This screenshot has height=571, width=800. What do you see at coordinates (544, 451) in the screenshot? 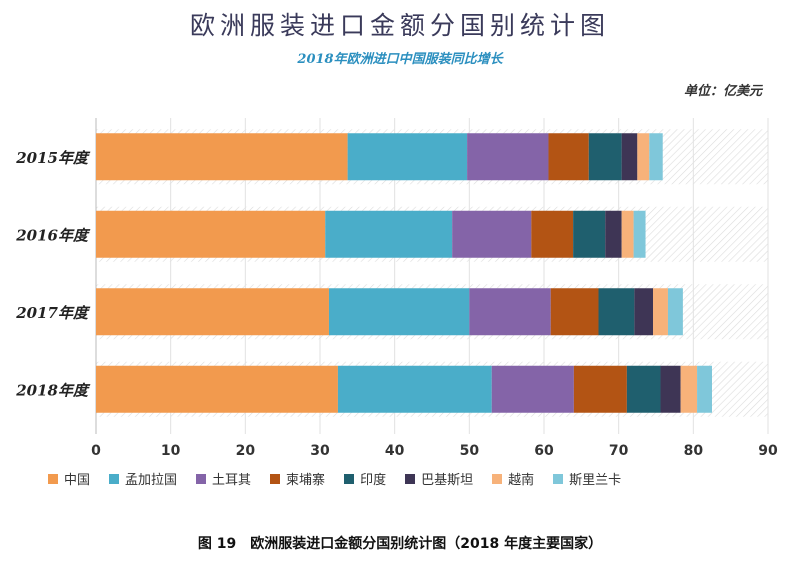
I see `x-tick-label: 60` at bounding box center [544, 451].